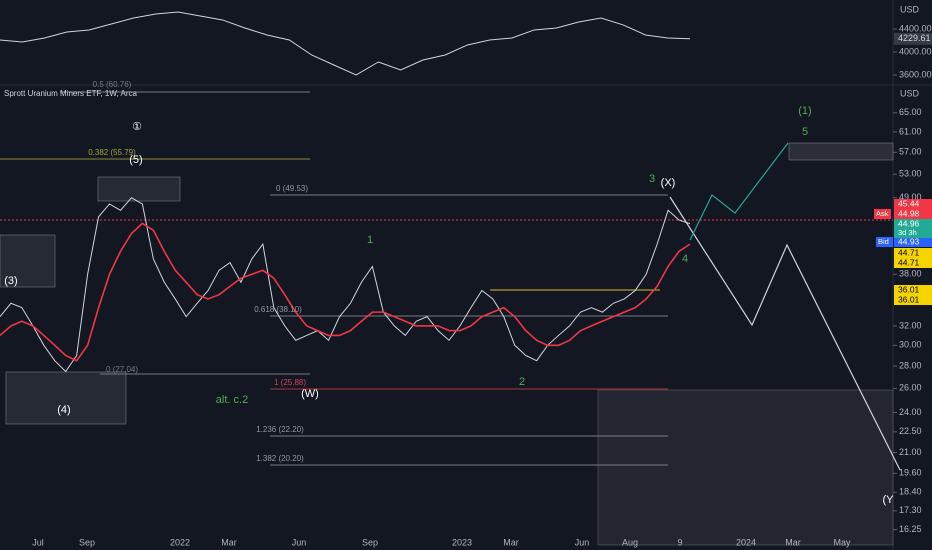 This screenshot has width=932, height=550. What do you see at coordinates (180, 542) in the screenshot?
I see `x-tick-label: 2022` at bounding box center [180, 542].